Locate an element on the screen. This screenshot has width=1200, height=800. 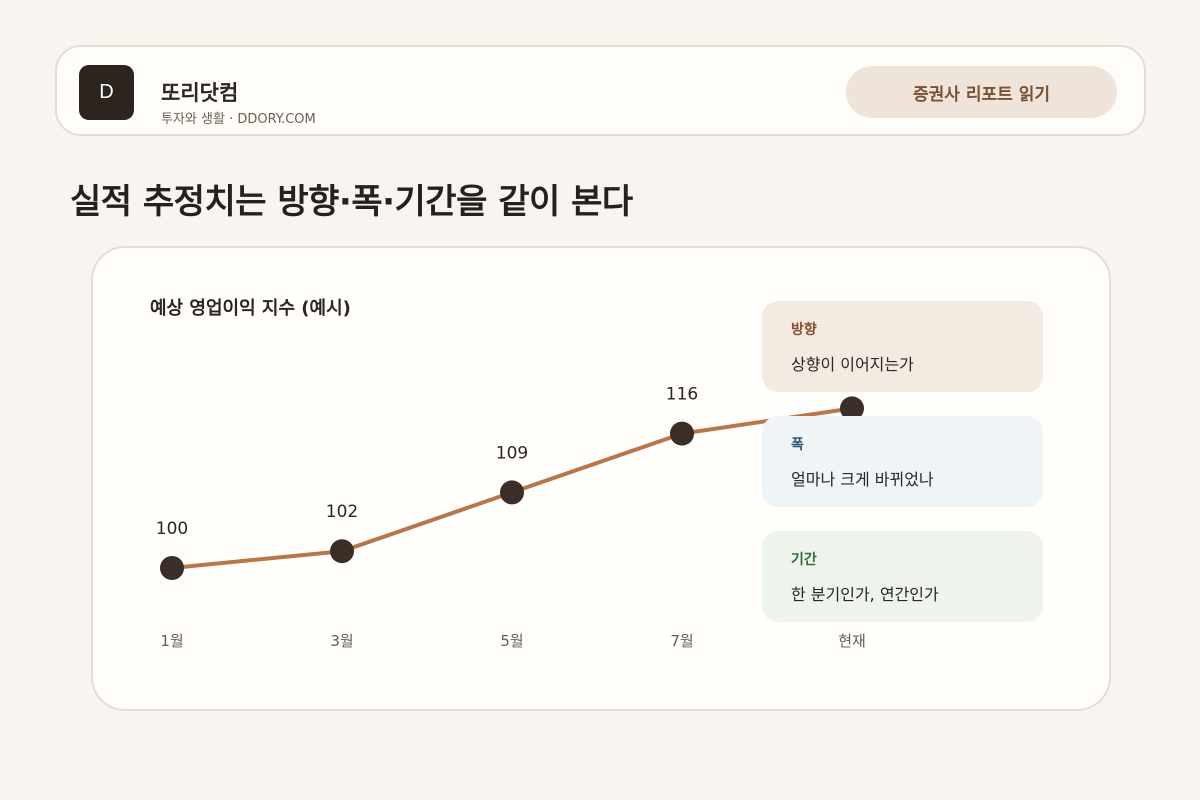
brand-tagline: 투자와 생활 · DDORY.COM is located at coordinates (238, 119).